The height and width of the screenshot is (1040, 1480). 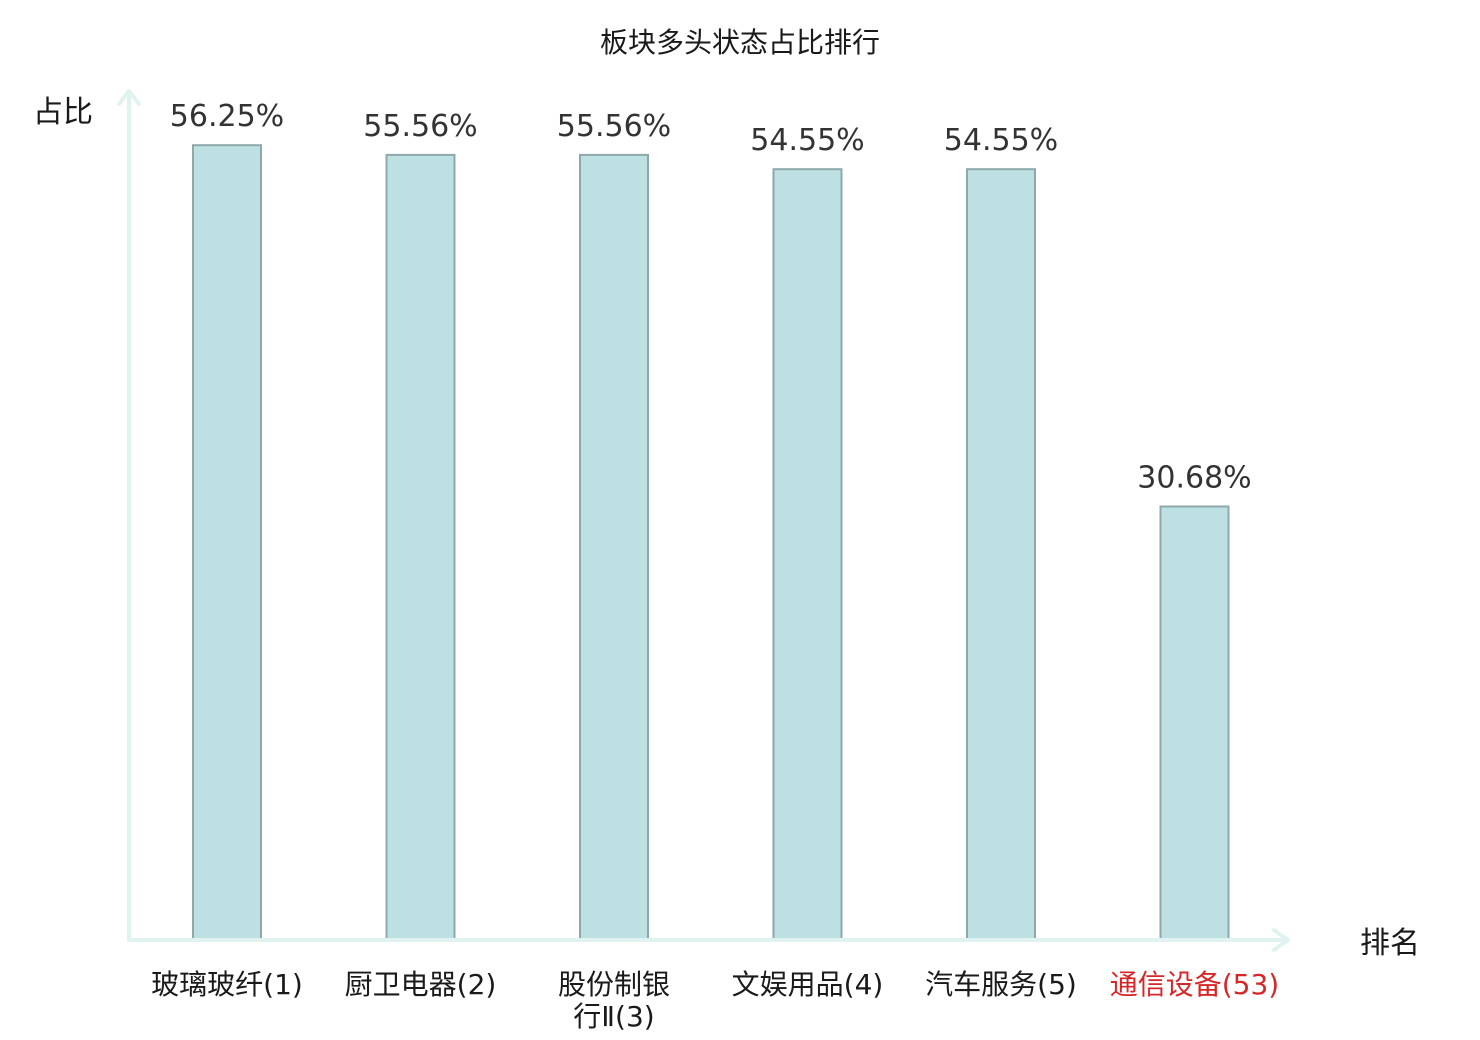 What do you see at coordinates (227, 116) in the screenshot?
I see `value-label-1: 56.25%` at bounding box center [227, 116].